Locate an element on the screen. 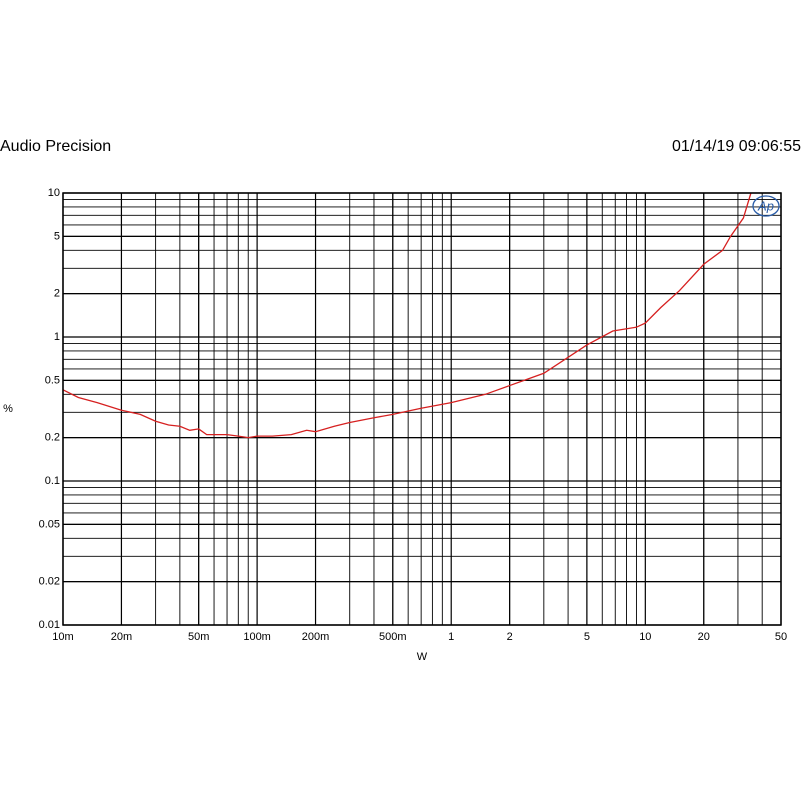 The height and width of the screenshot is (802, 802). x-tick-label: 10 is located at coordinates (645, 637).